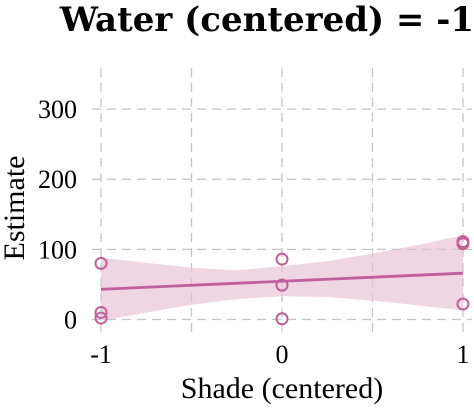 The width and height of the screenshot is (474, 412). Describe the element at coordinates (15, 208) in the screenshot. I see `y-axis-label: Estimate` at that location.